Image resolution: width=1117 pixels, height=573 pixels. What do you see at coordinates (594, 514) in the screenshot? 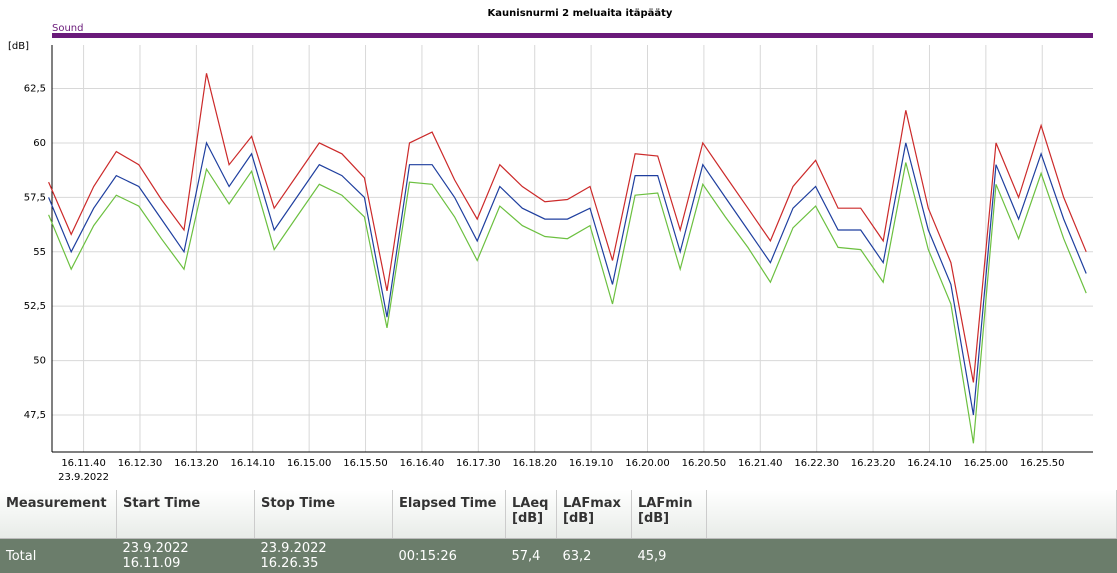
I see `column-header: LAFmax [dB]` at bounding box center [594, 514].